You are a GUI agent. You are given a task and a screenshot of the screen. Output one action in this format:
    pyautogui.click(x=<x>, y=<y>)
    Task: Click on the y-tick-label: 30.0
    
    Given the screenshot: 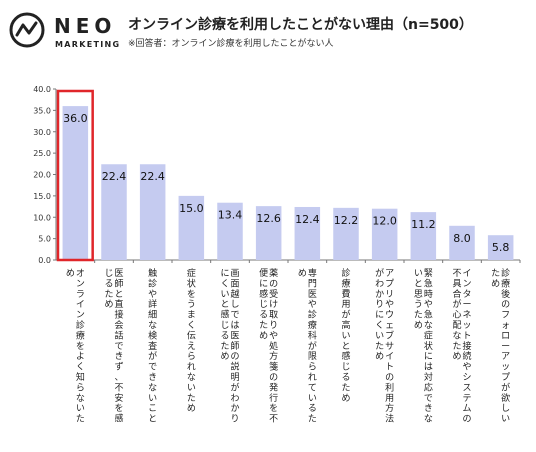 What is the action you would take?
    pyautogui.click(x=42, y=132)
    